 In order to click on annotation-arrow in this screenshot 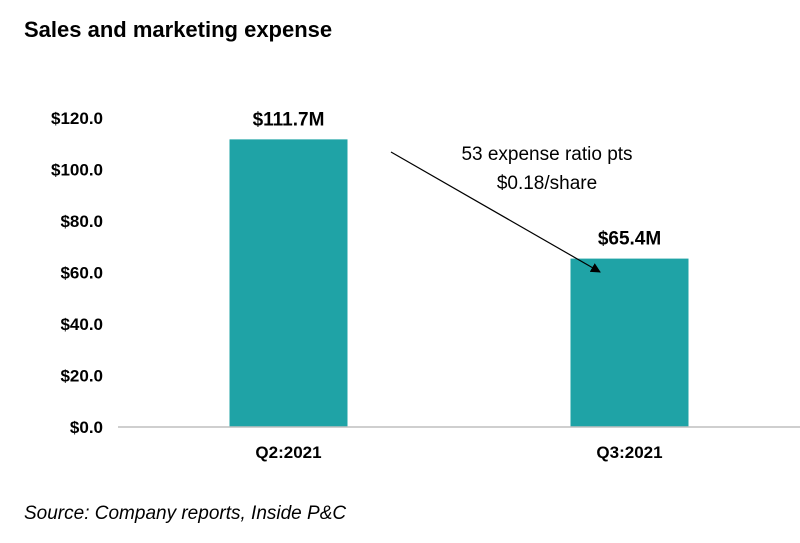, I will do `click(495, 212)`.